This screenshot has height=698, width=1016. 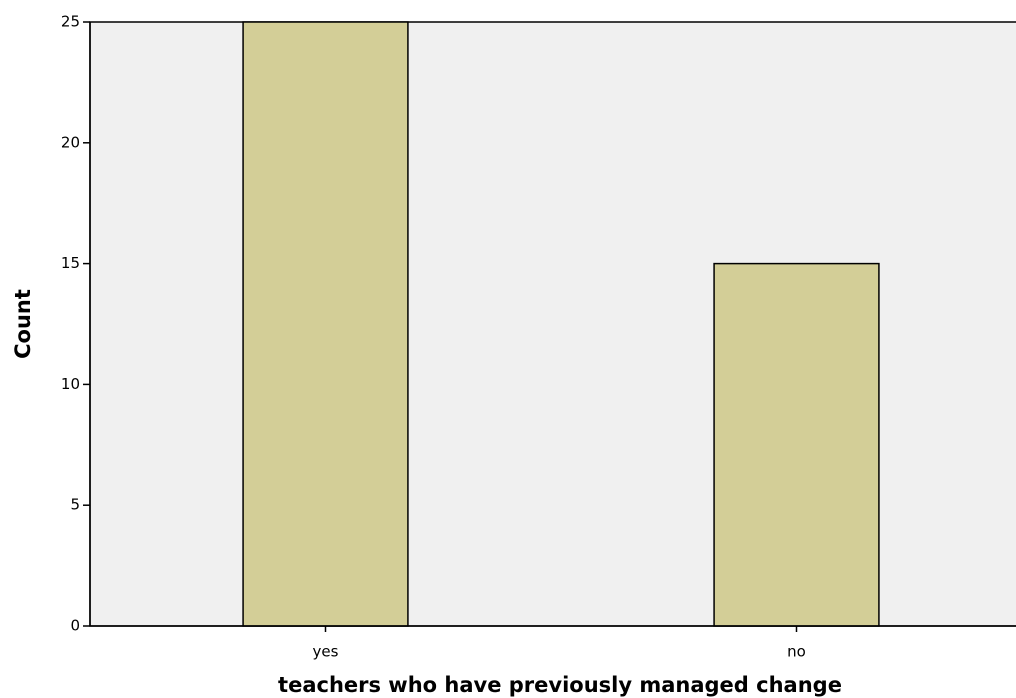 I want to click on x-tick-label: no, so click(x=796, y=652).